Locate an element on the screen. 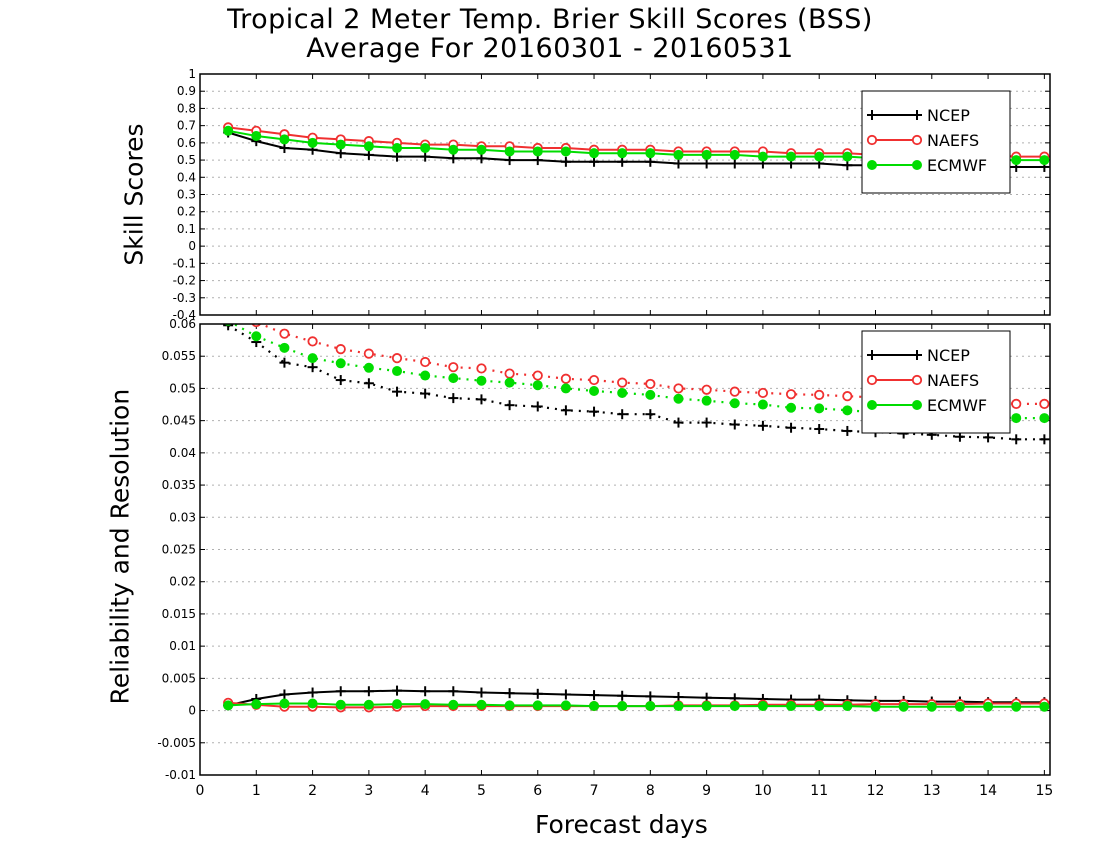 This screenshot has height=850, width=1100. x-tick-label: 7 is located at coordinates (594, 791).